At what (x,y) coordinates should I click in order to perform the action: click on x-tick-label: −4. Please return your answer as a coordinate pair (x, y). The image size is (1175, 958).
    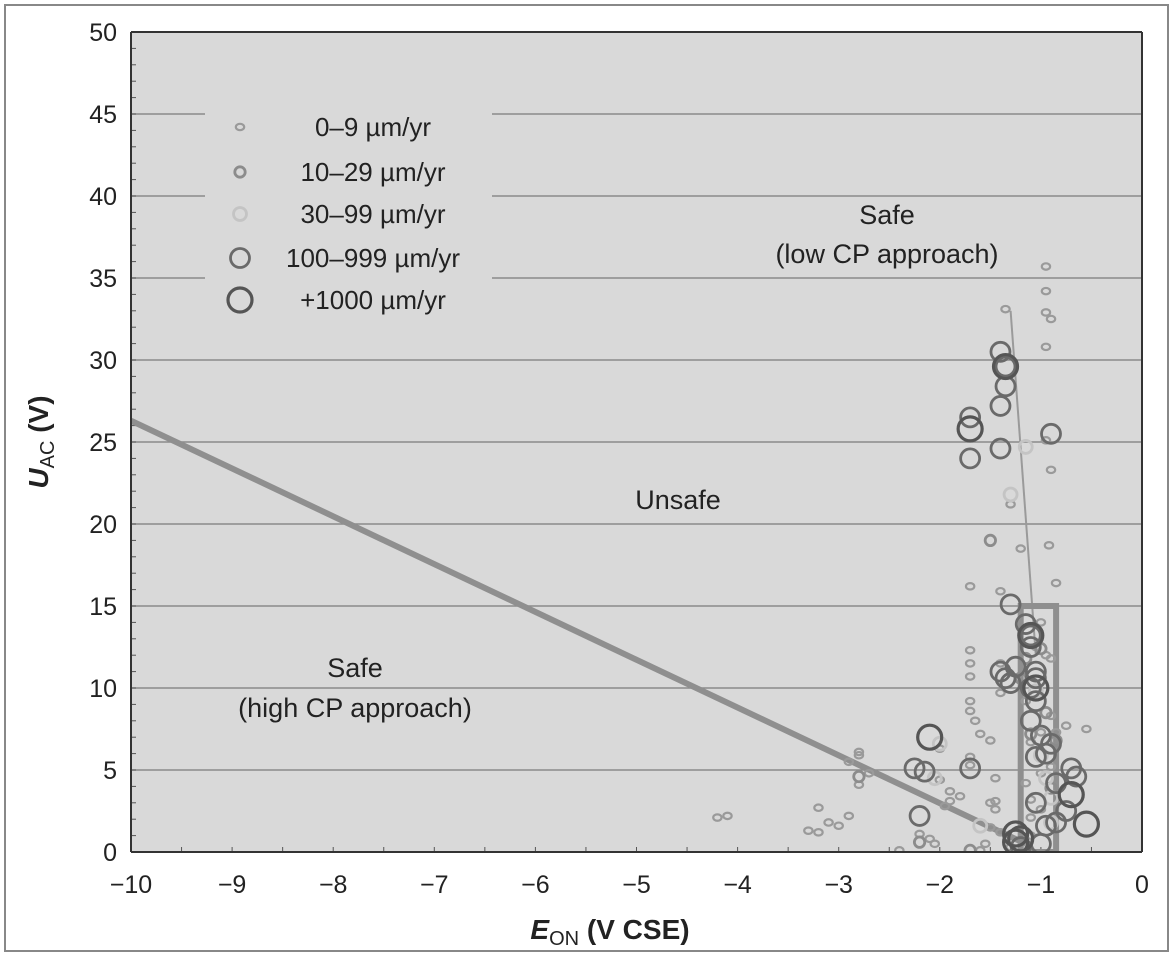
    Looking at the image, I should click on (737, 885).